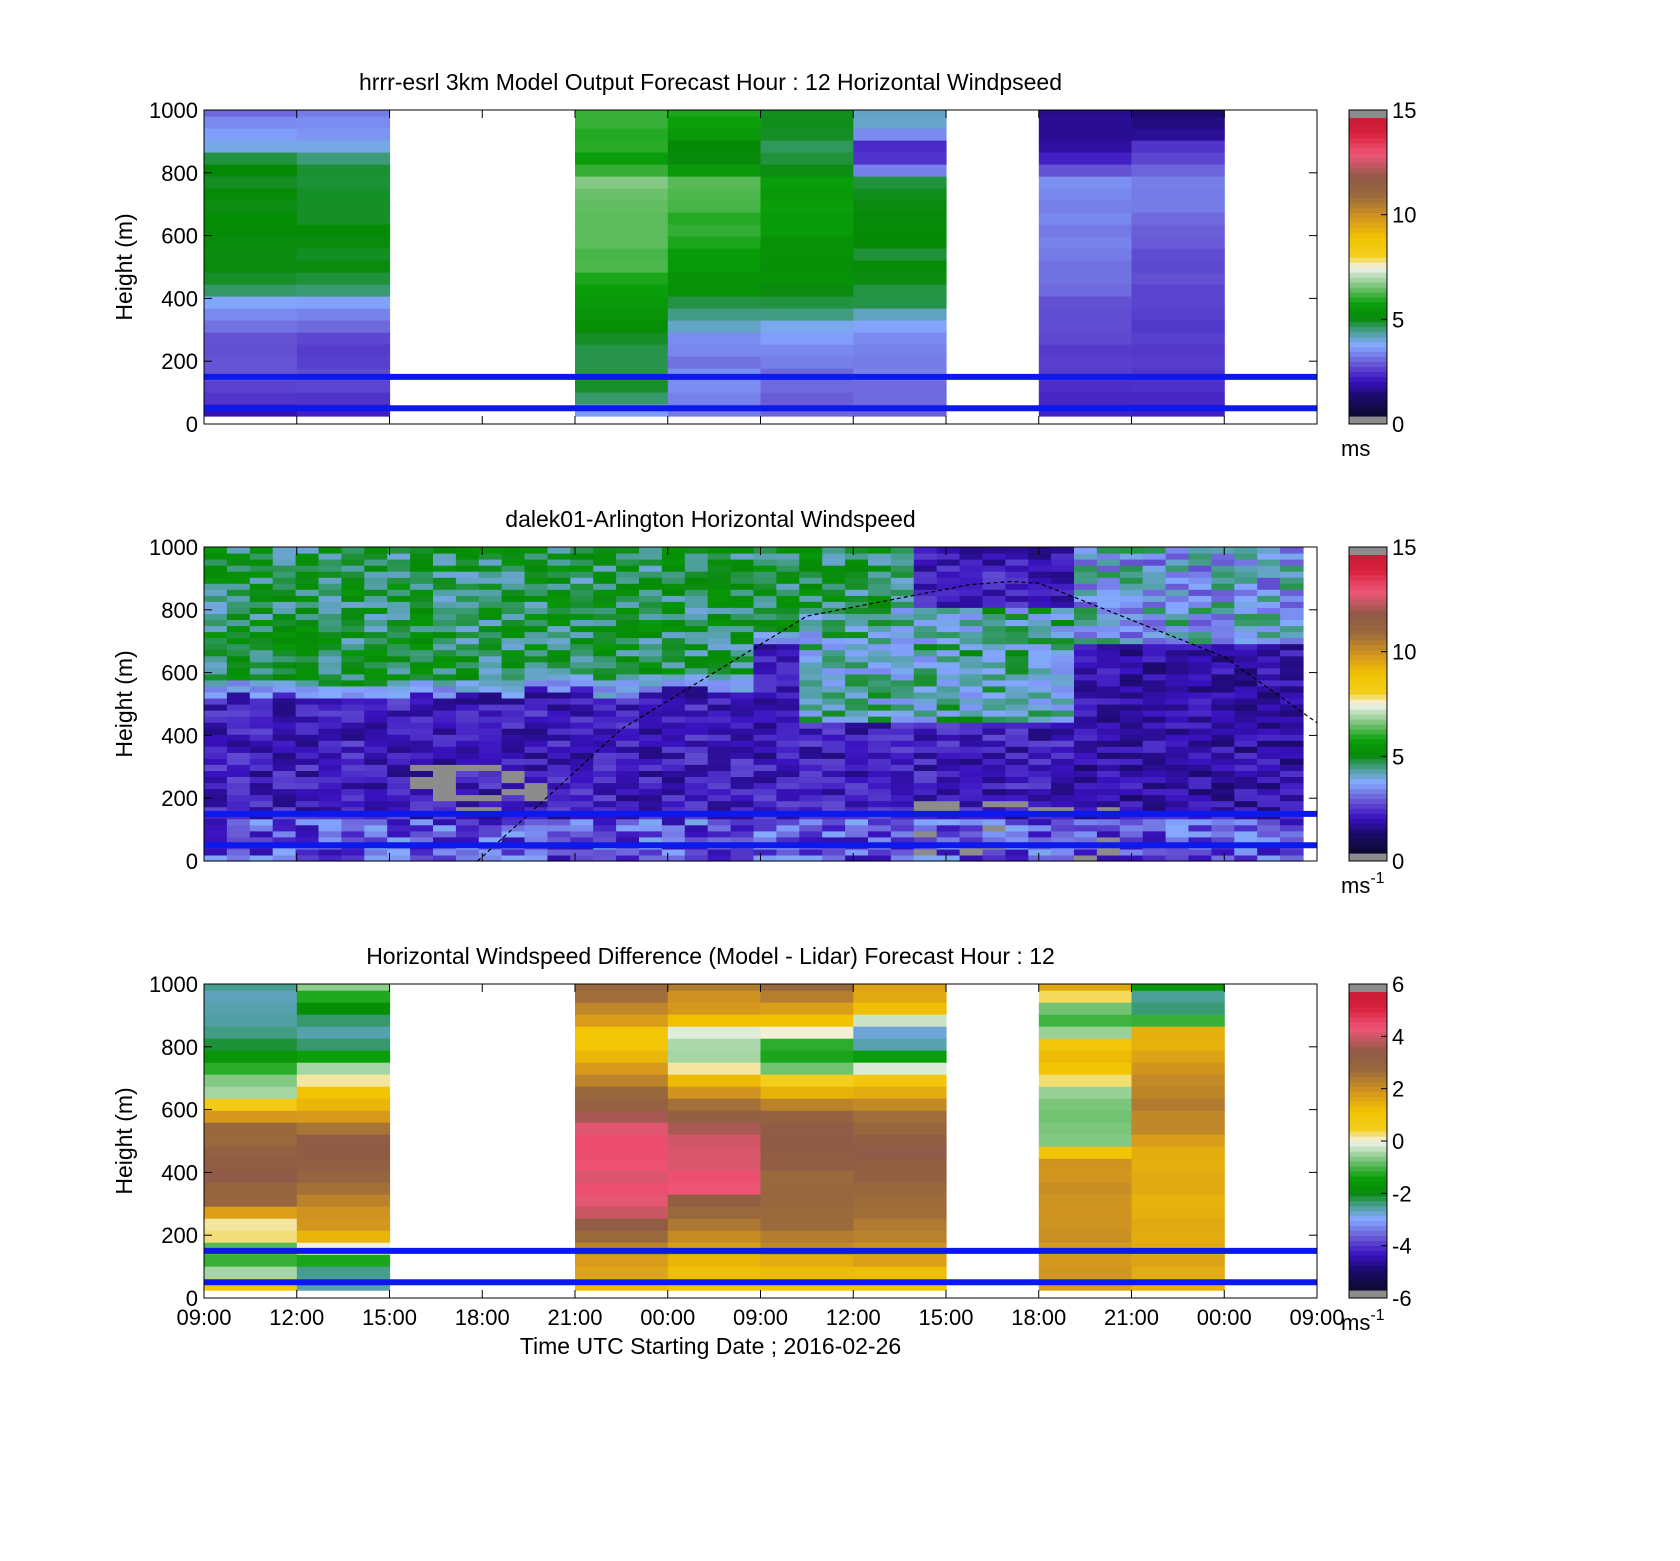  I want to click on colorbar-tick-label: -6, so click(1402, 1298).